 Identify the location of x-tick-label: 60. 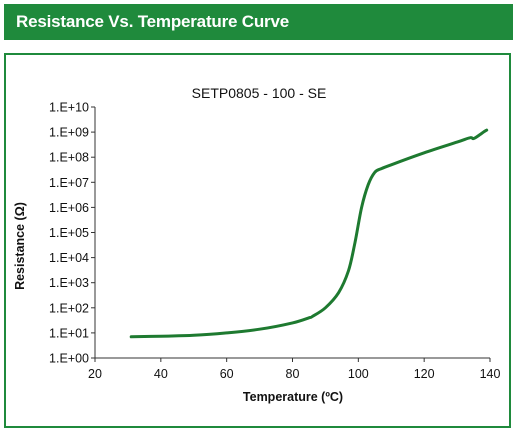
(227, 374).